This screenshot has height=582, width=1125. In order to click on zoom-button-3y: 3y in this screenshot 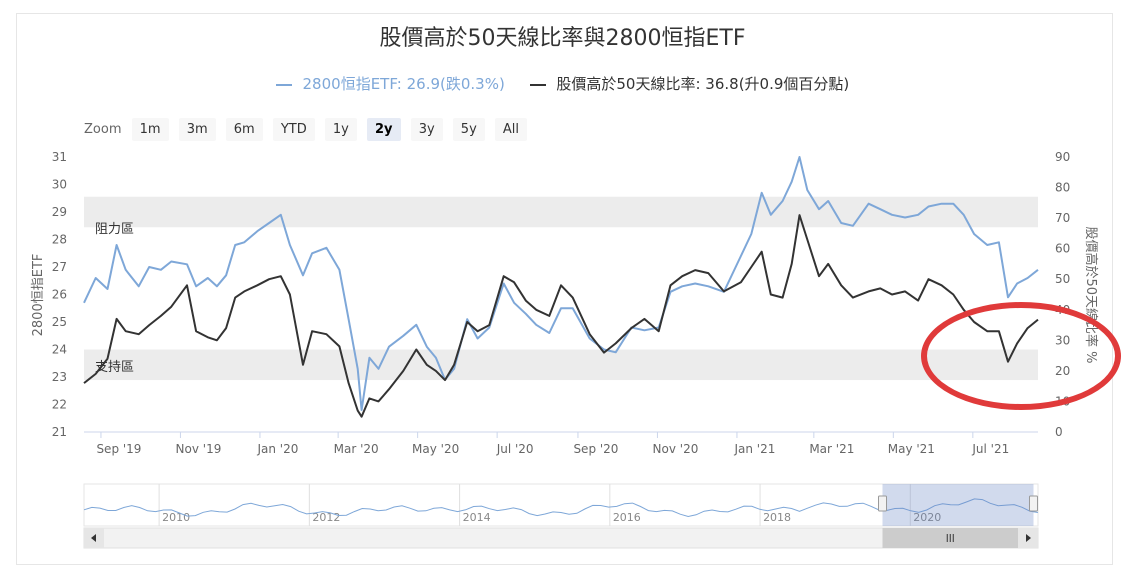, I will do `click(426, 129)`.